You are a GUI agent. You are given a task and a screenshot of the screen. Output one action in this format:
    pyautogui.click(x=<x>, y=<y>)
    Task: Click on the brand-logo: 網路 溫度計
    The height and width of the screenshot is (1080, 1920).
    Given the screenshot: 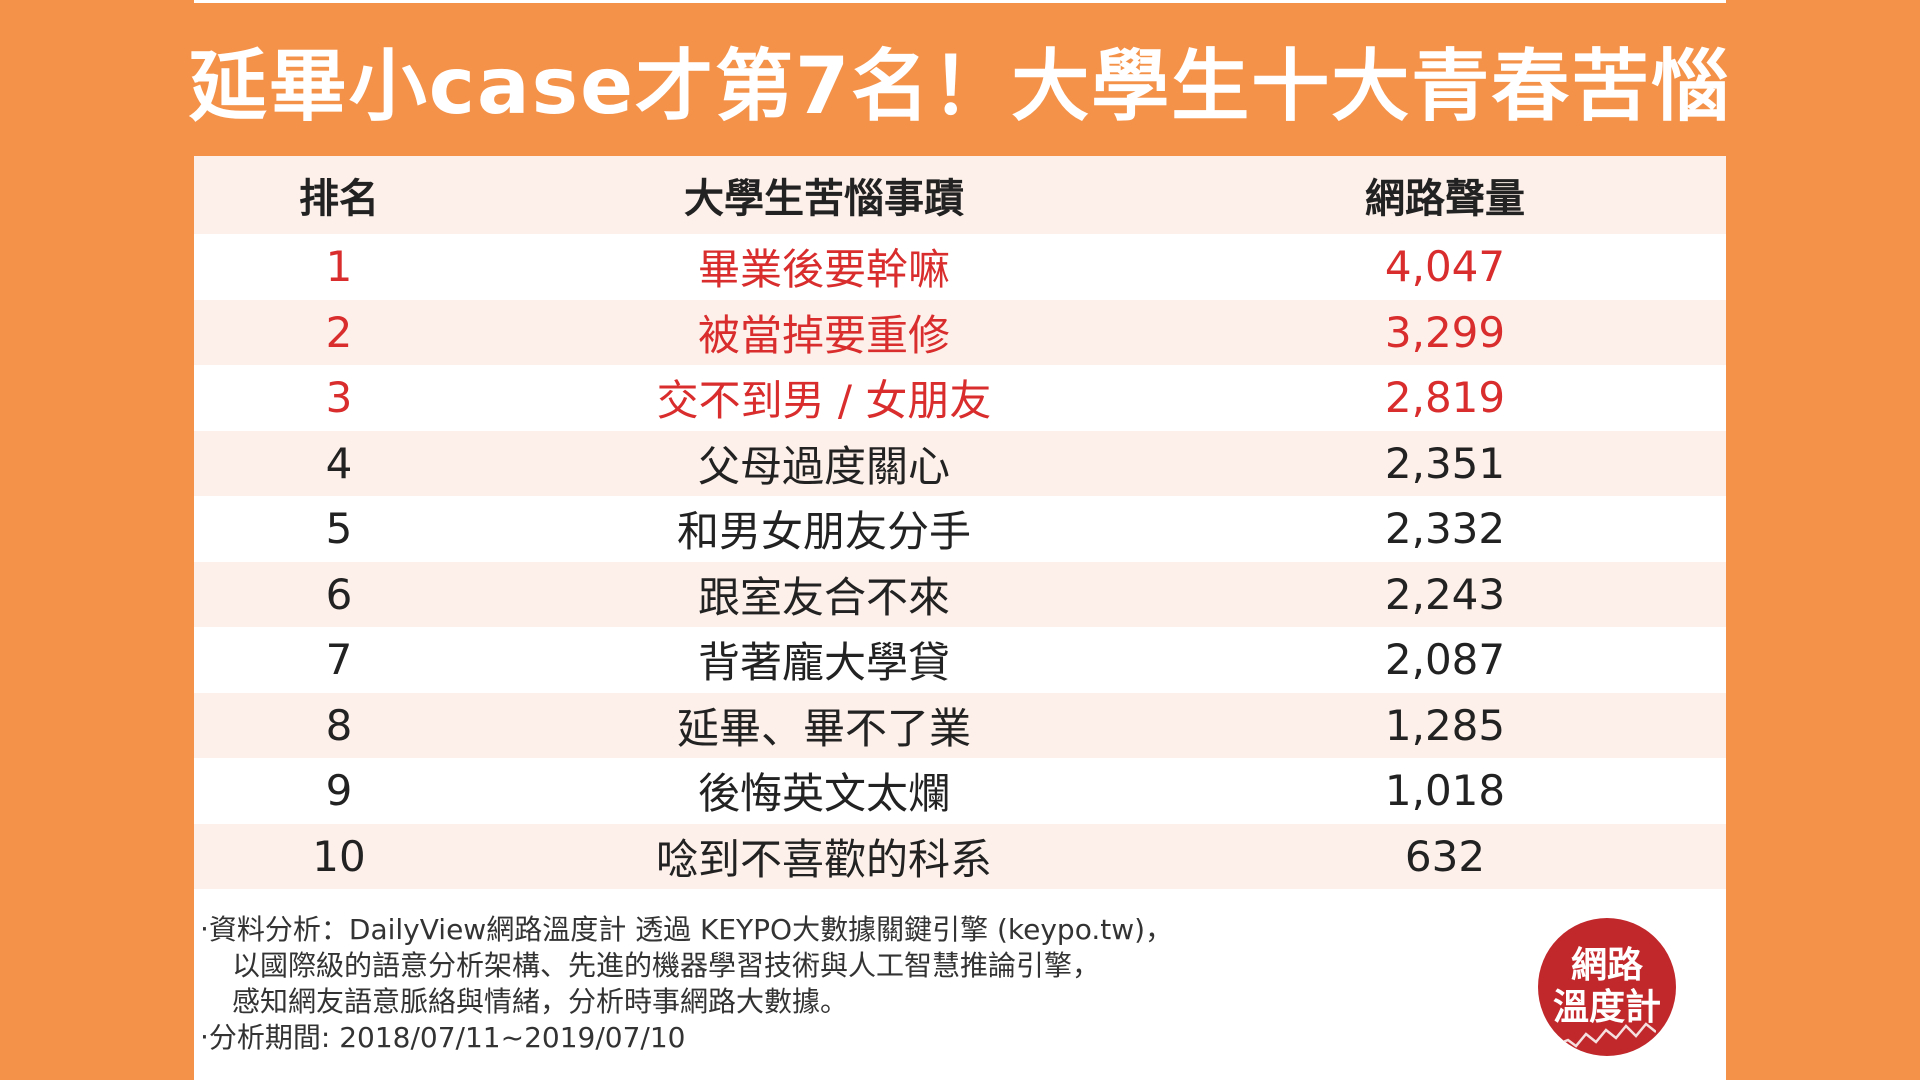 What is the action you would take?
    pyautogui.click(x=1607, y=987)
    